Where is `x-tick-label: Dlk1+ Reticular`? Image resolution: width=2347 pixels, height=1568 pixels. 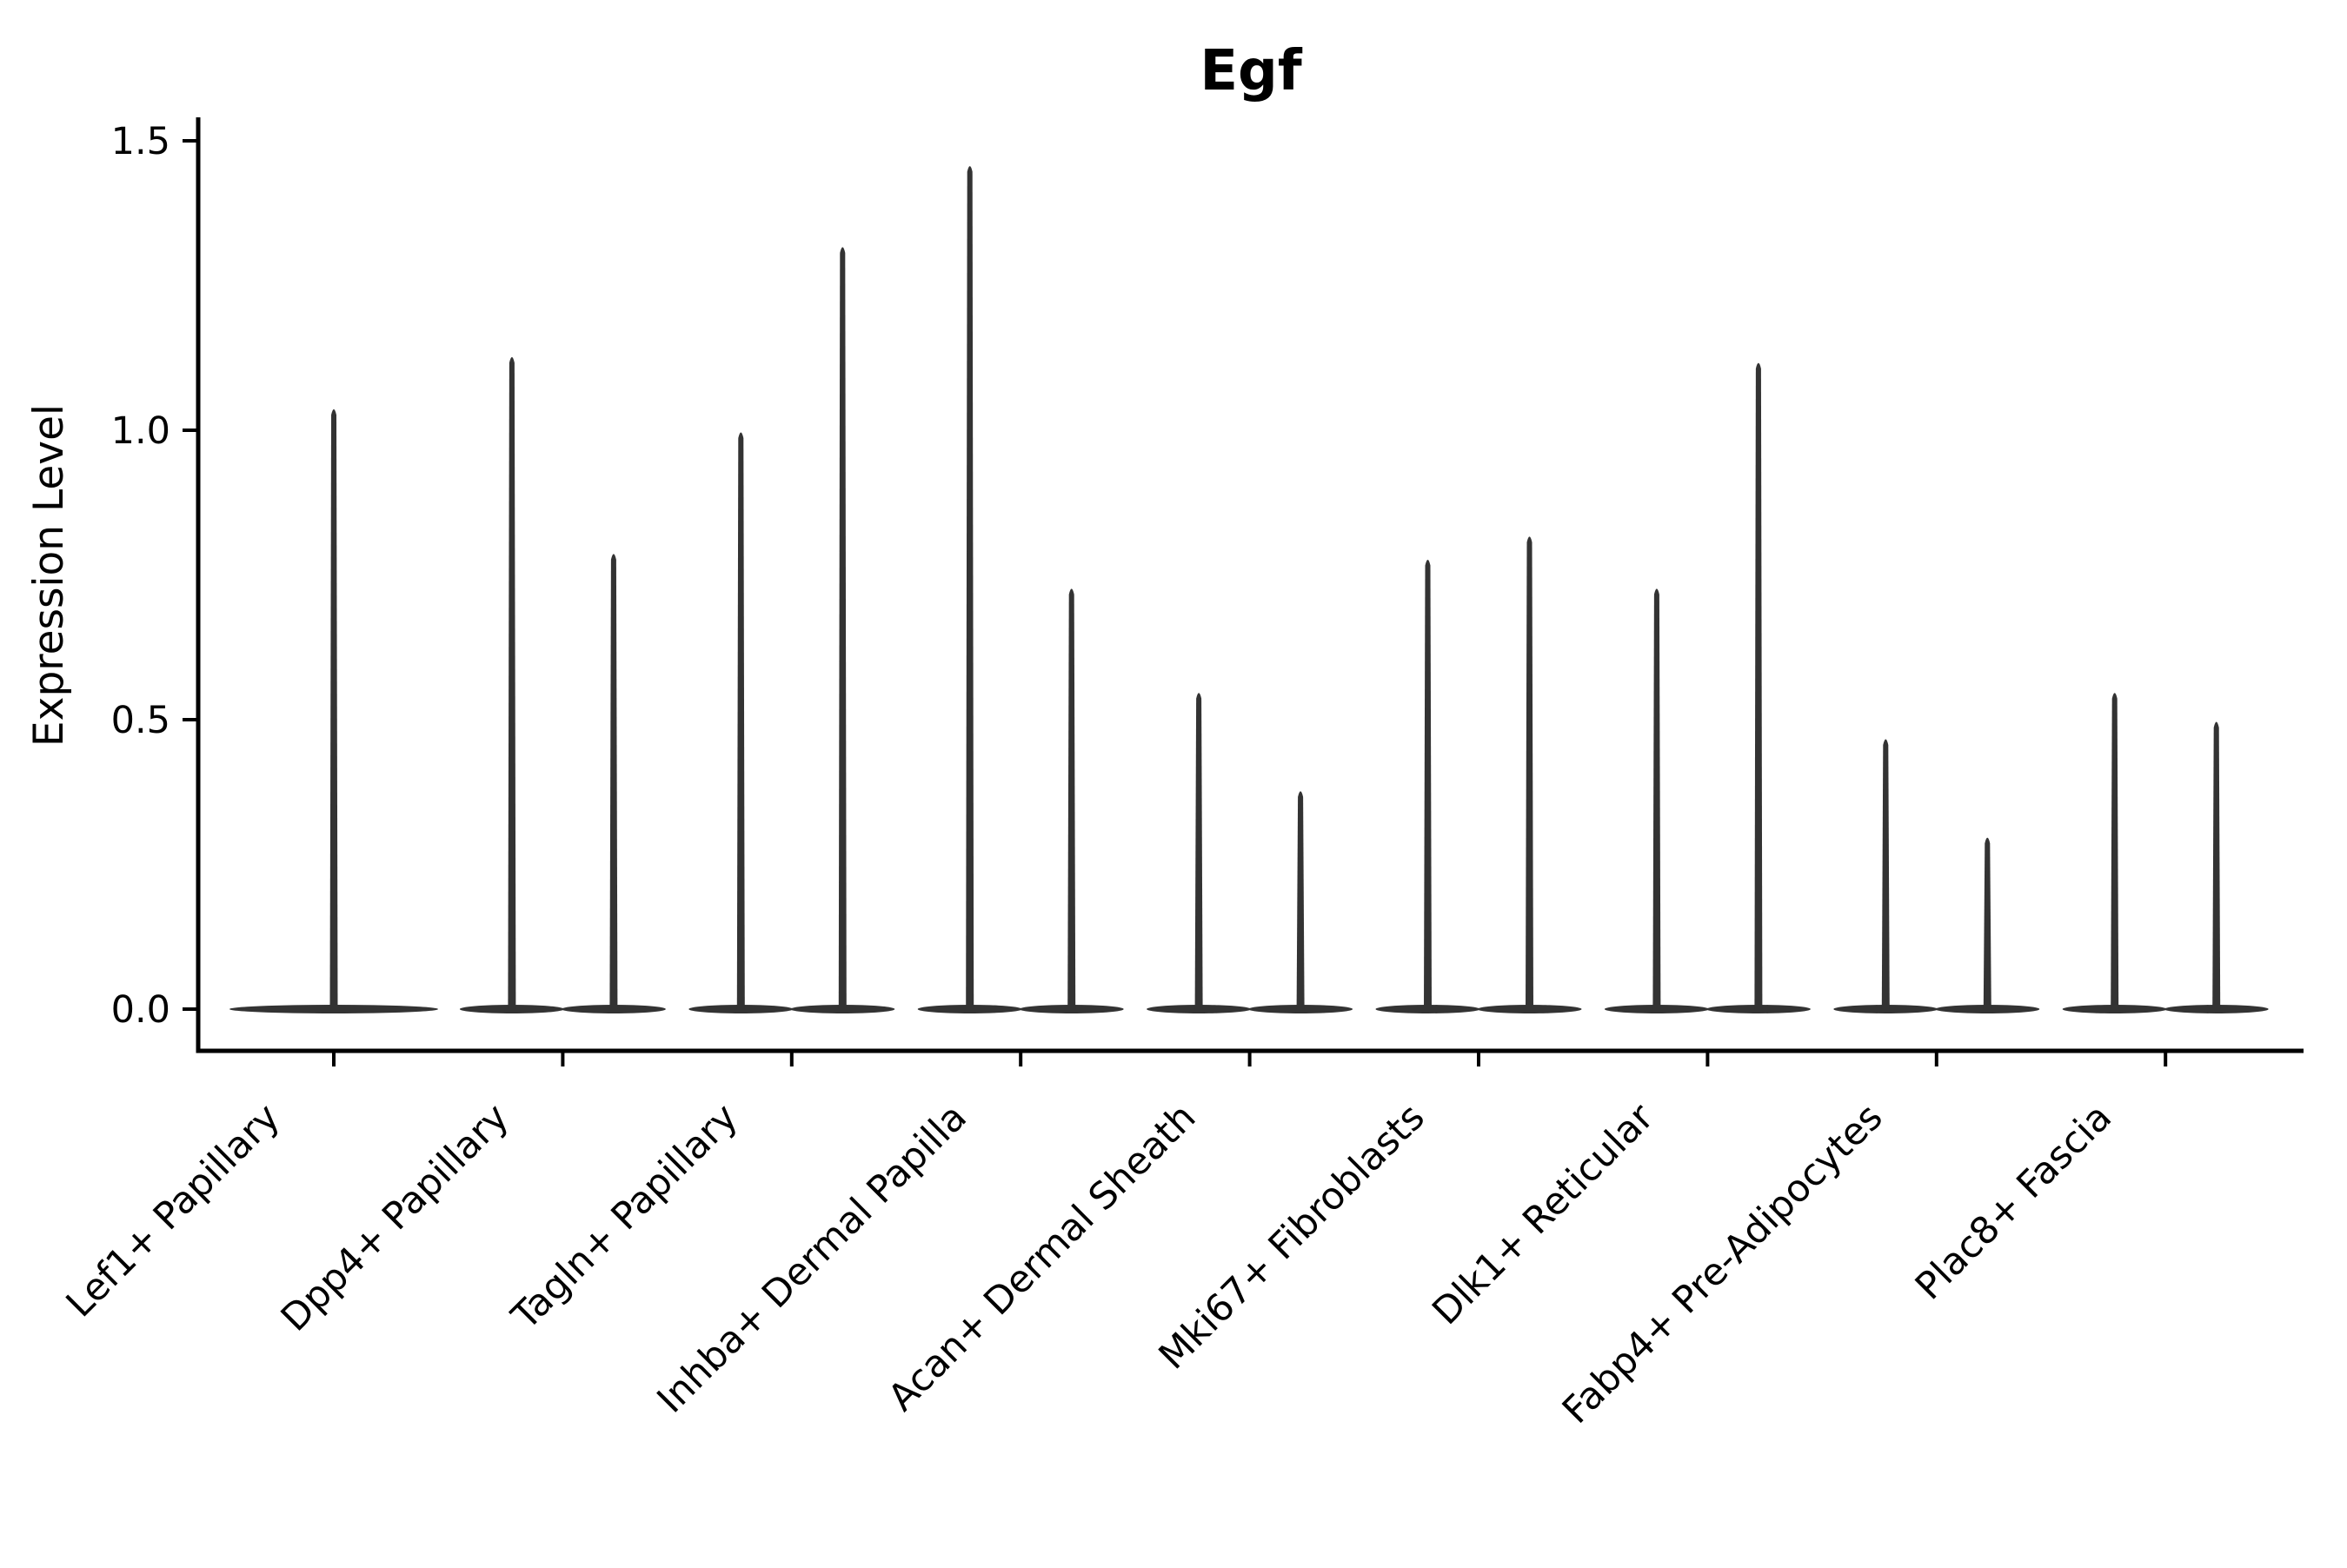
x-tick-label: Dlk1+ Reticular is located at coordinates (1543, 1214).